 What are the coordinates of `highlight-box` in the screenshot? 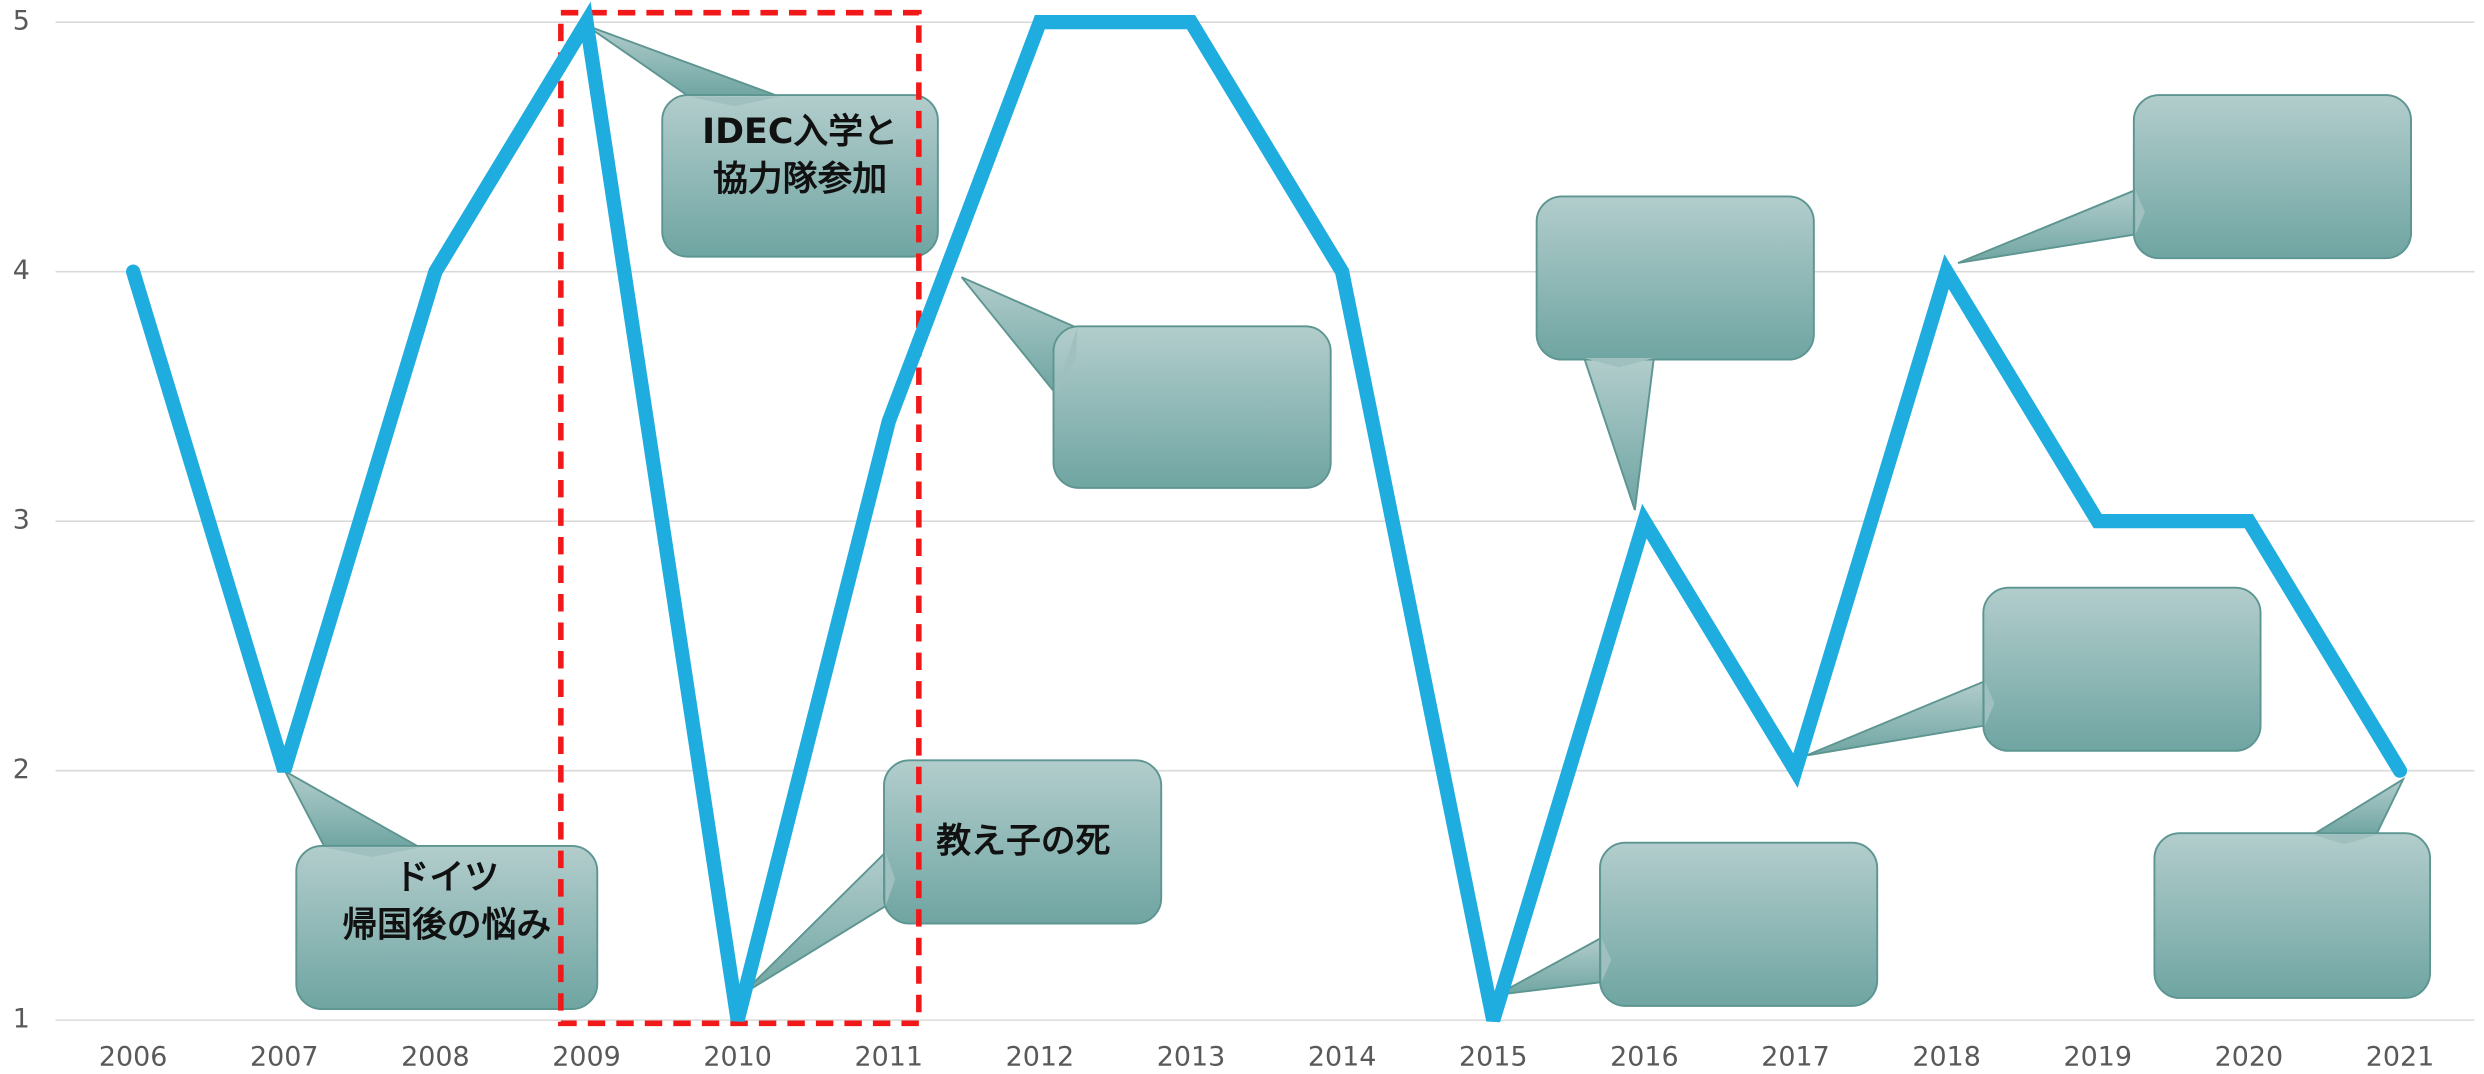 It's located at (740, 518).